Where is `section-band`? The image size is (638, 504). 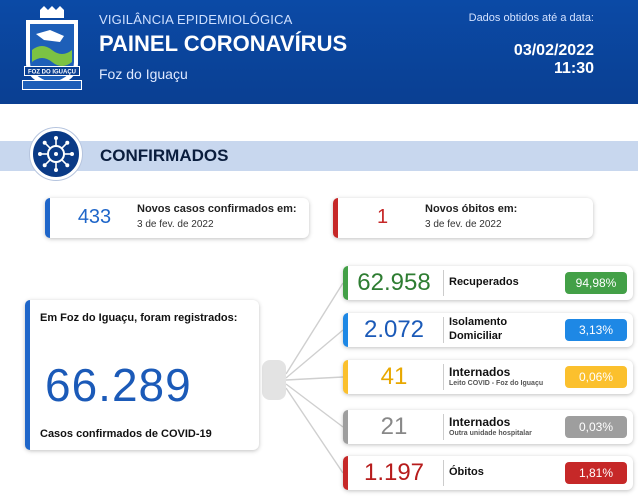
section-band is located at coordinates (319, 156).